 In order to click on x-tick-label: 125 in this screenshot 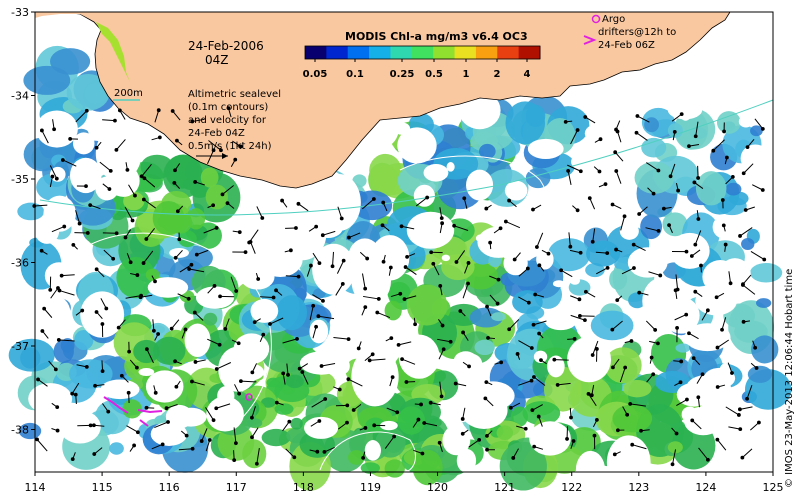, I will do `click(773, 487)`.